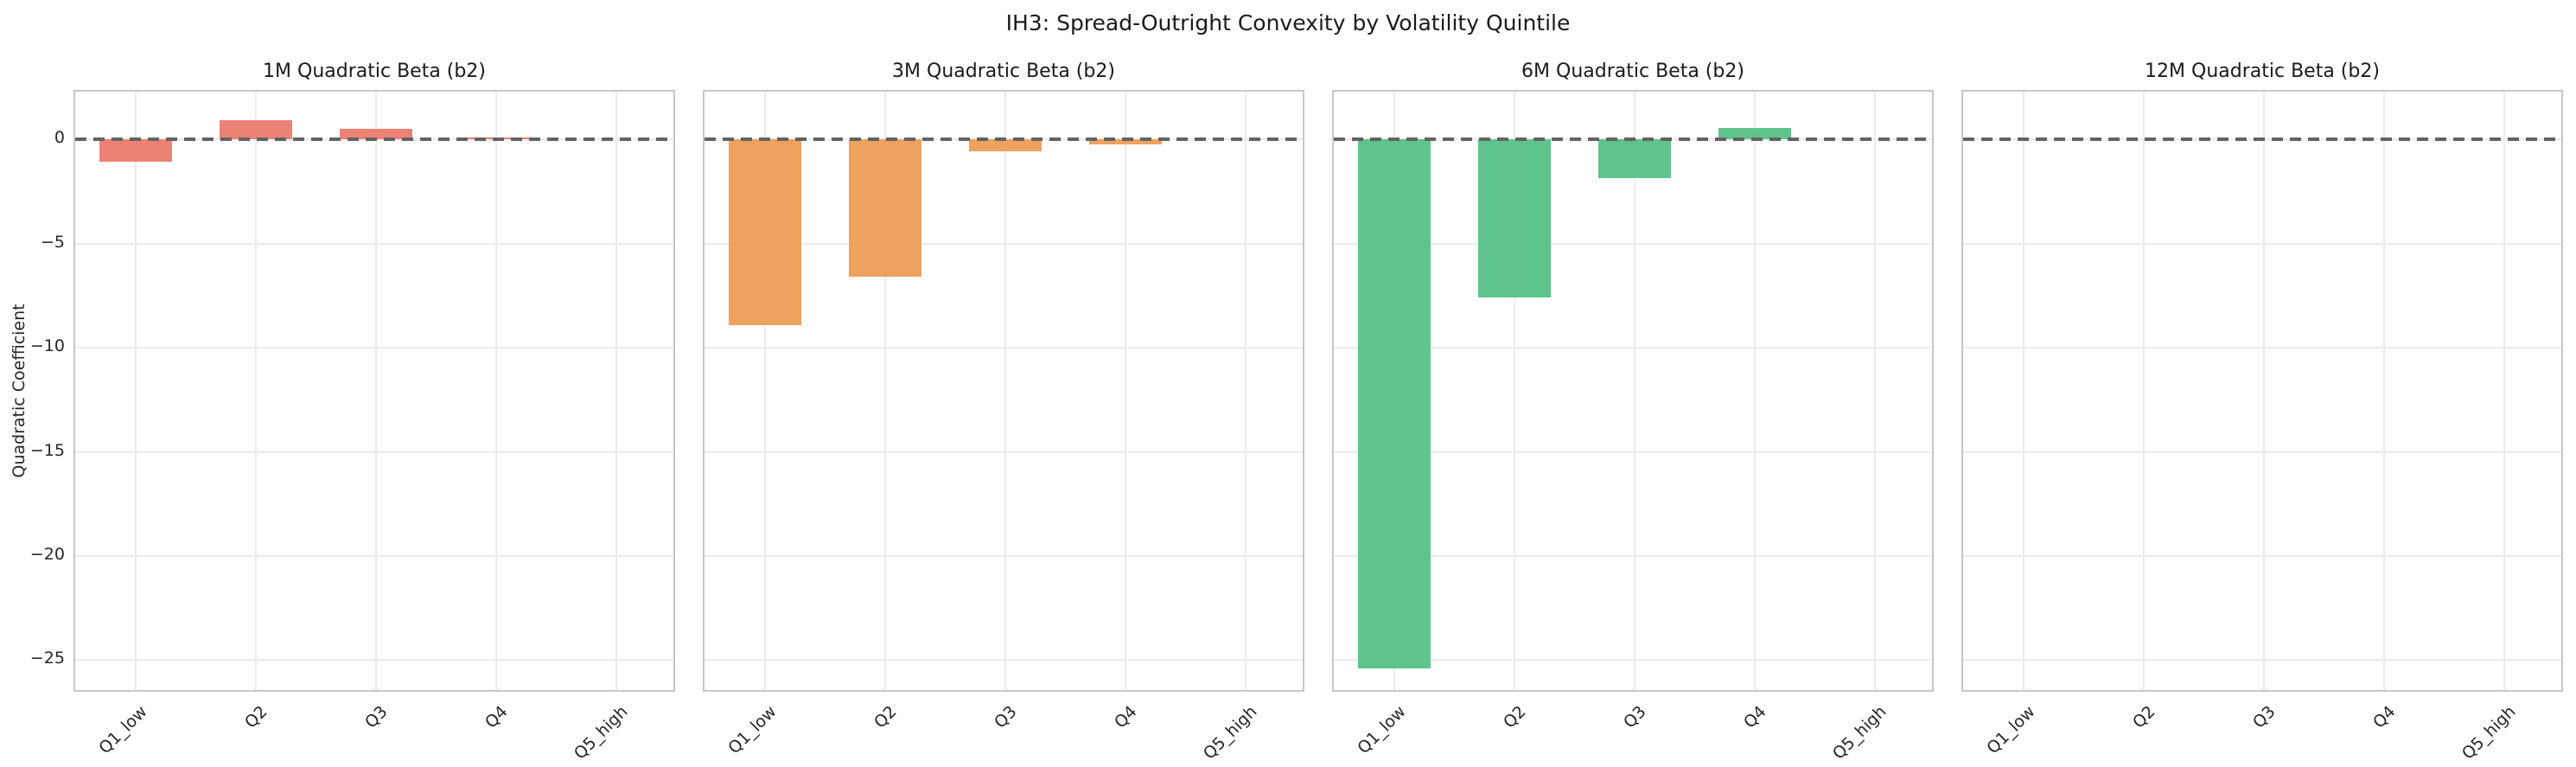 The image size is (2576, 767). Describe the element at coordinates (2262, 71) in the screenshot. I see `subplot-title: 12M Quadratic Beta (b2)` at that location.